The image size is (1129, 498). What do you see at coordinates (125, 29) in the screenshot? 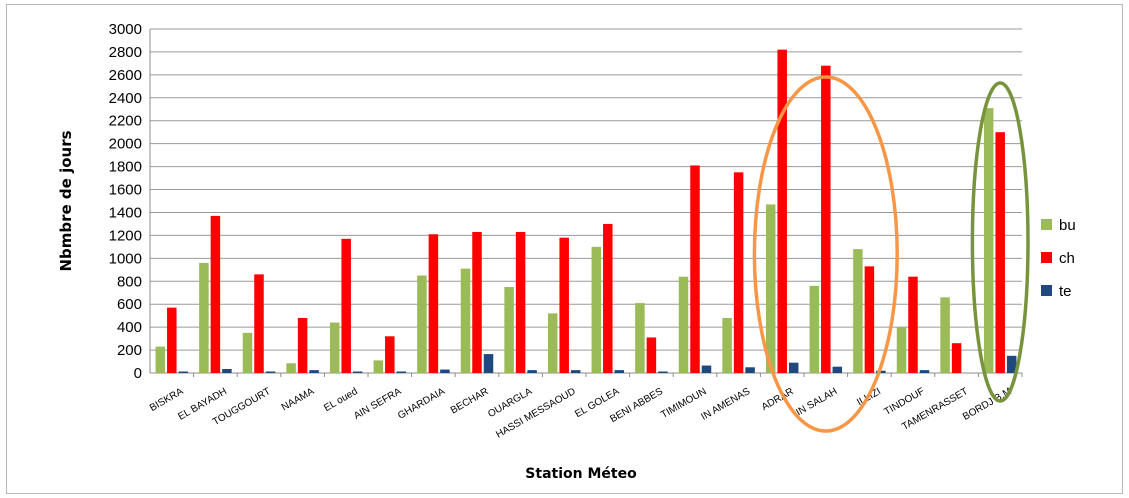
I see `y-tick-label: 3000` at bounding box center [125, 29].